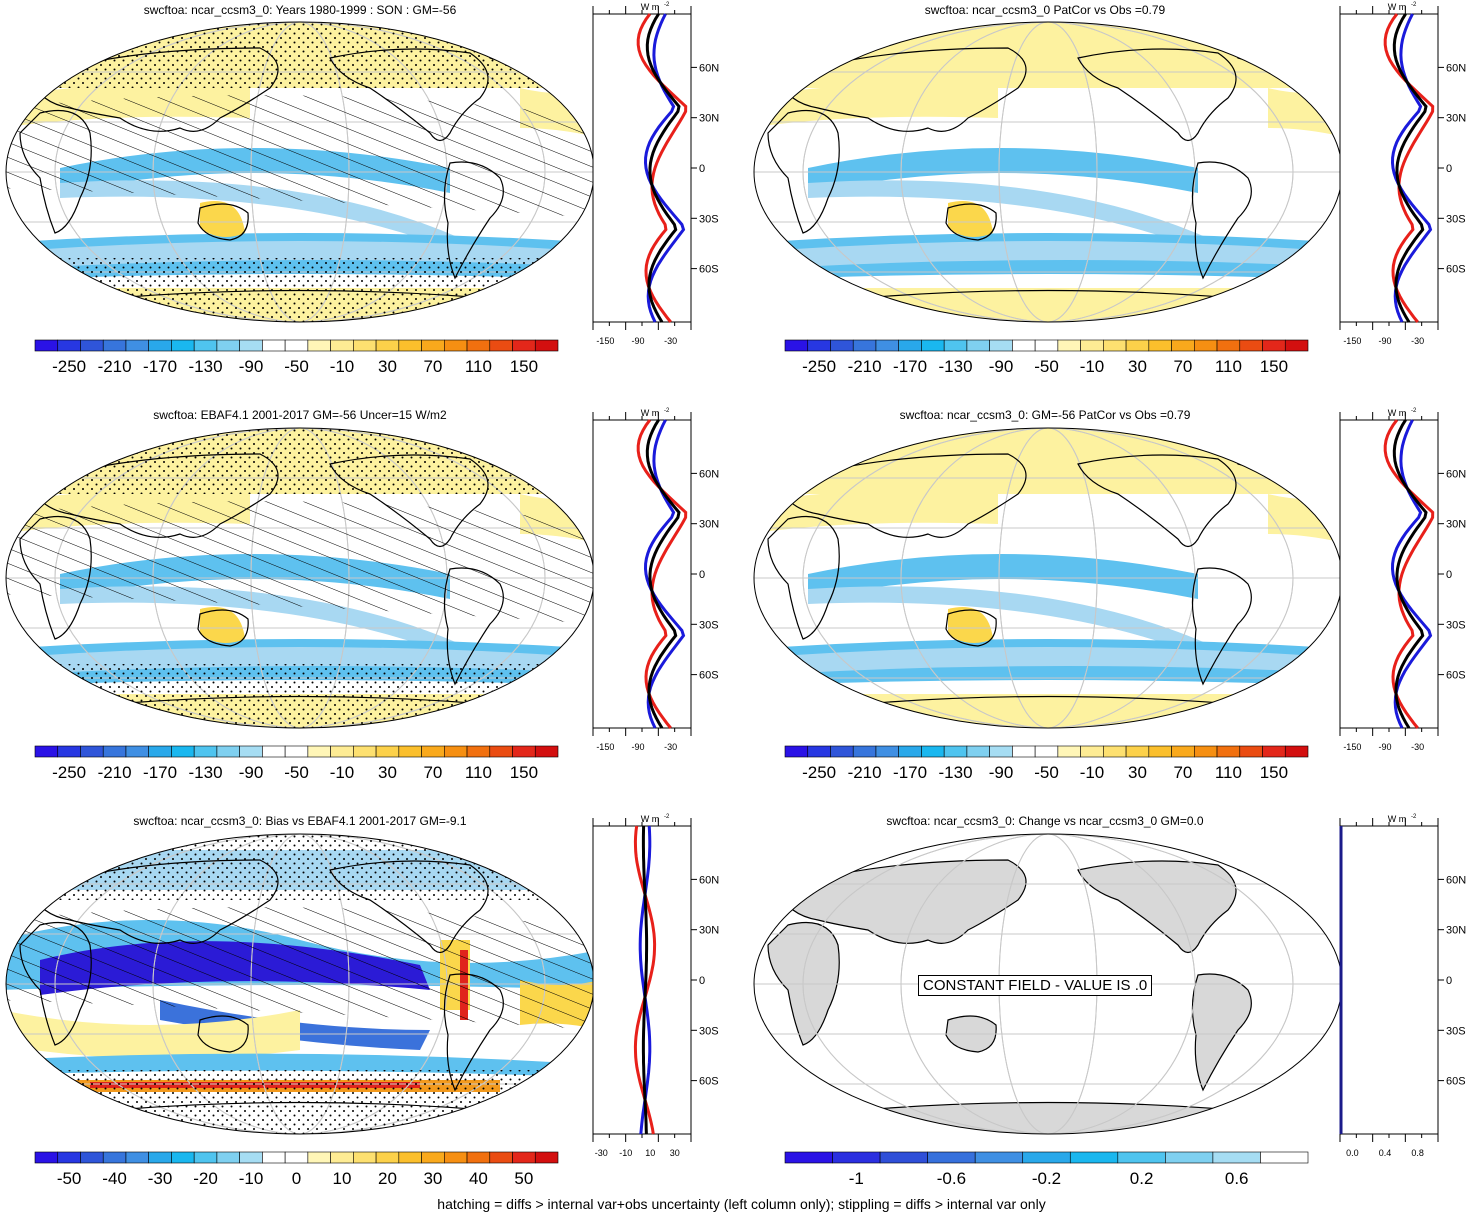 Image resolution: width=1483 pixels, height=1215 pixels. Describe the element at coordinates (1048, 984) in the screenshot. I see `graticule` at that location.